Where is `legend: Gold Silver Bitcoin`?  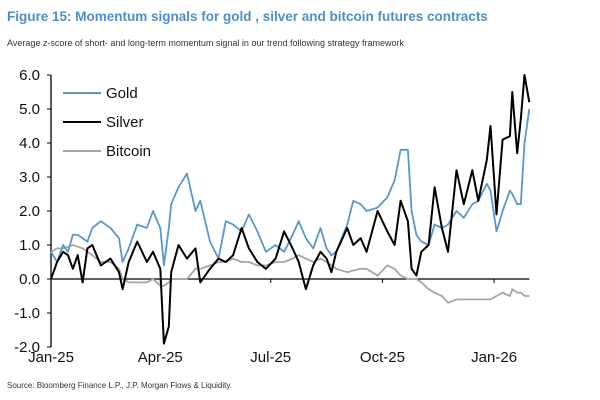
legend: Gold Silver Bitcoin is located at coordinates (107, 122).